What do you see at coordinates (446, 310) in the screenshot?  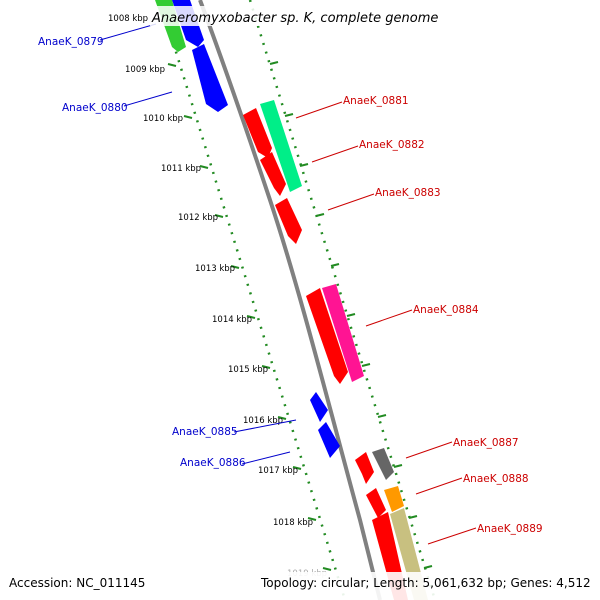 I see `gene-label-0884: AnaeK_0884` at bounding box center [446, 310].